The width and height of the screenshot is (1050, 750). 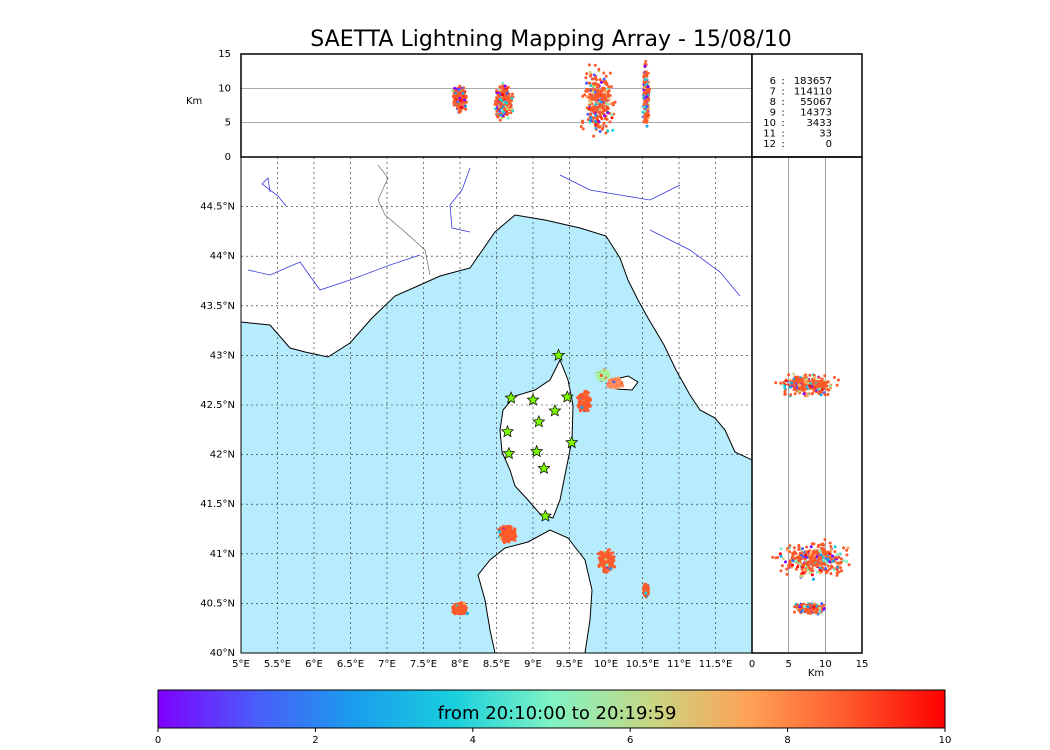 I want to click on legend-row-label: 6, so click(x=773, y=81).